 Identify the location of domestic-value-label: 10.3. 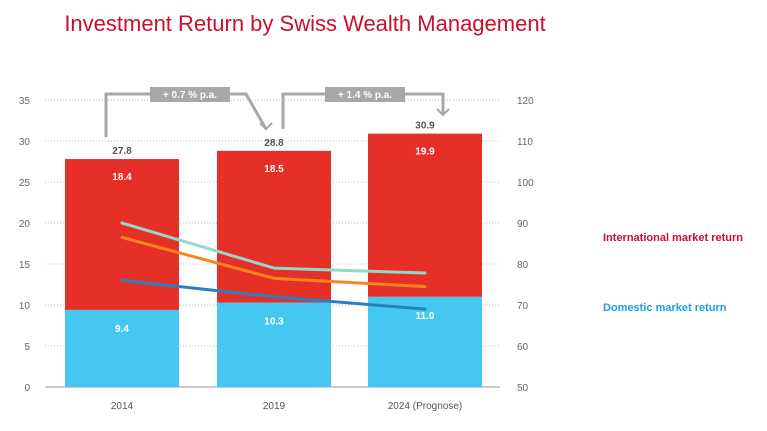
(274, 322).